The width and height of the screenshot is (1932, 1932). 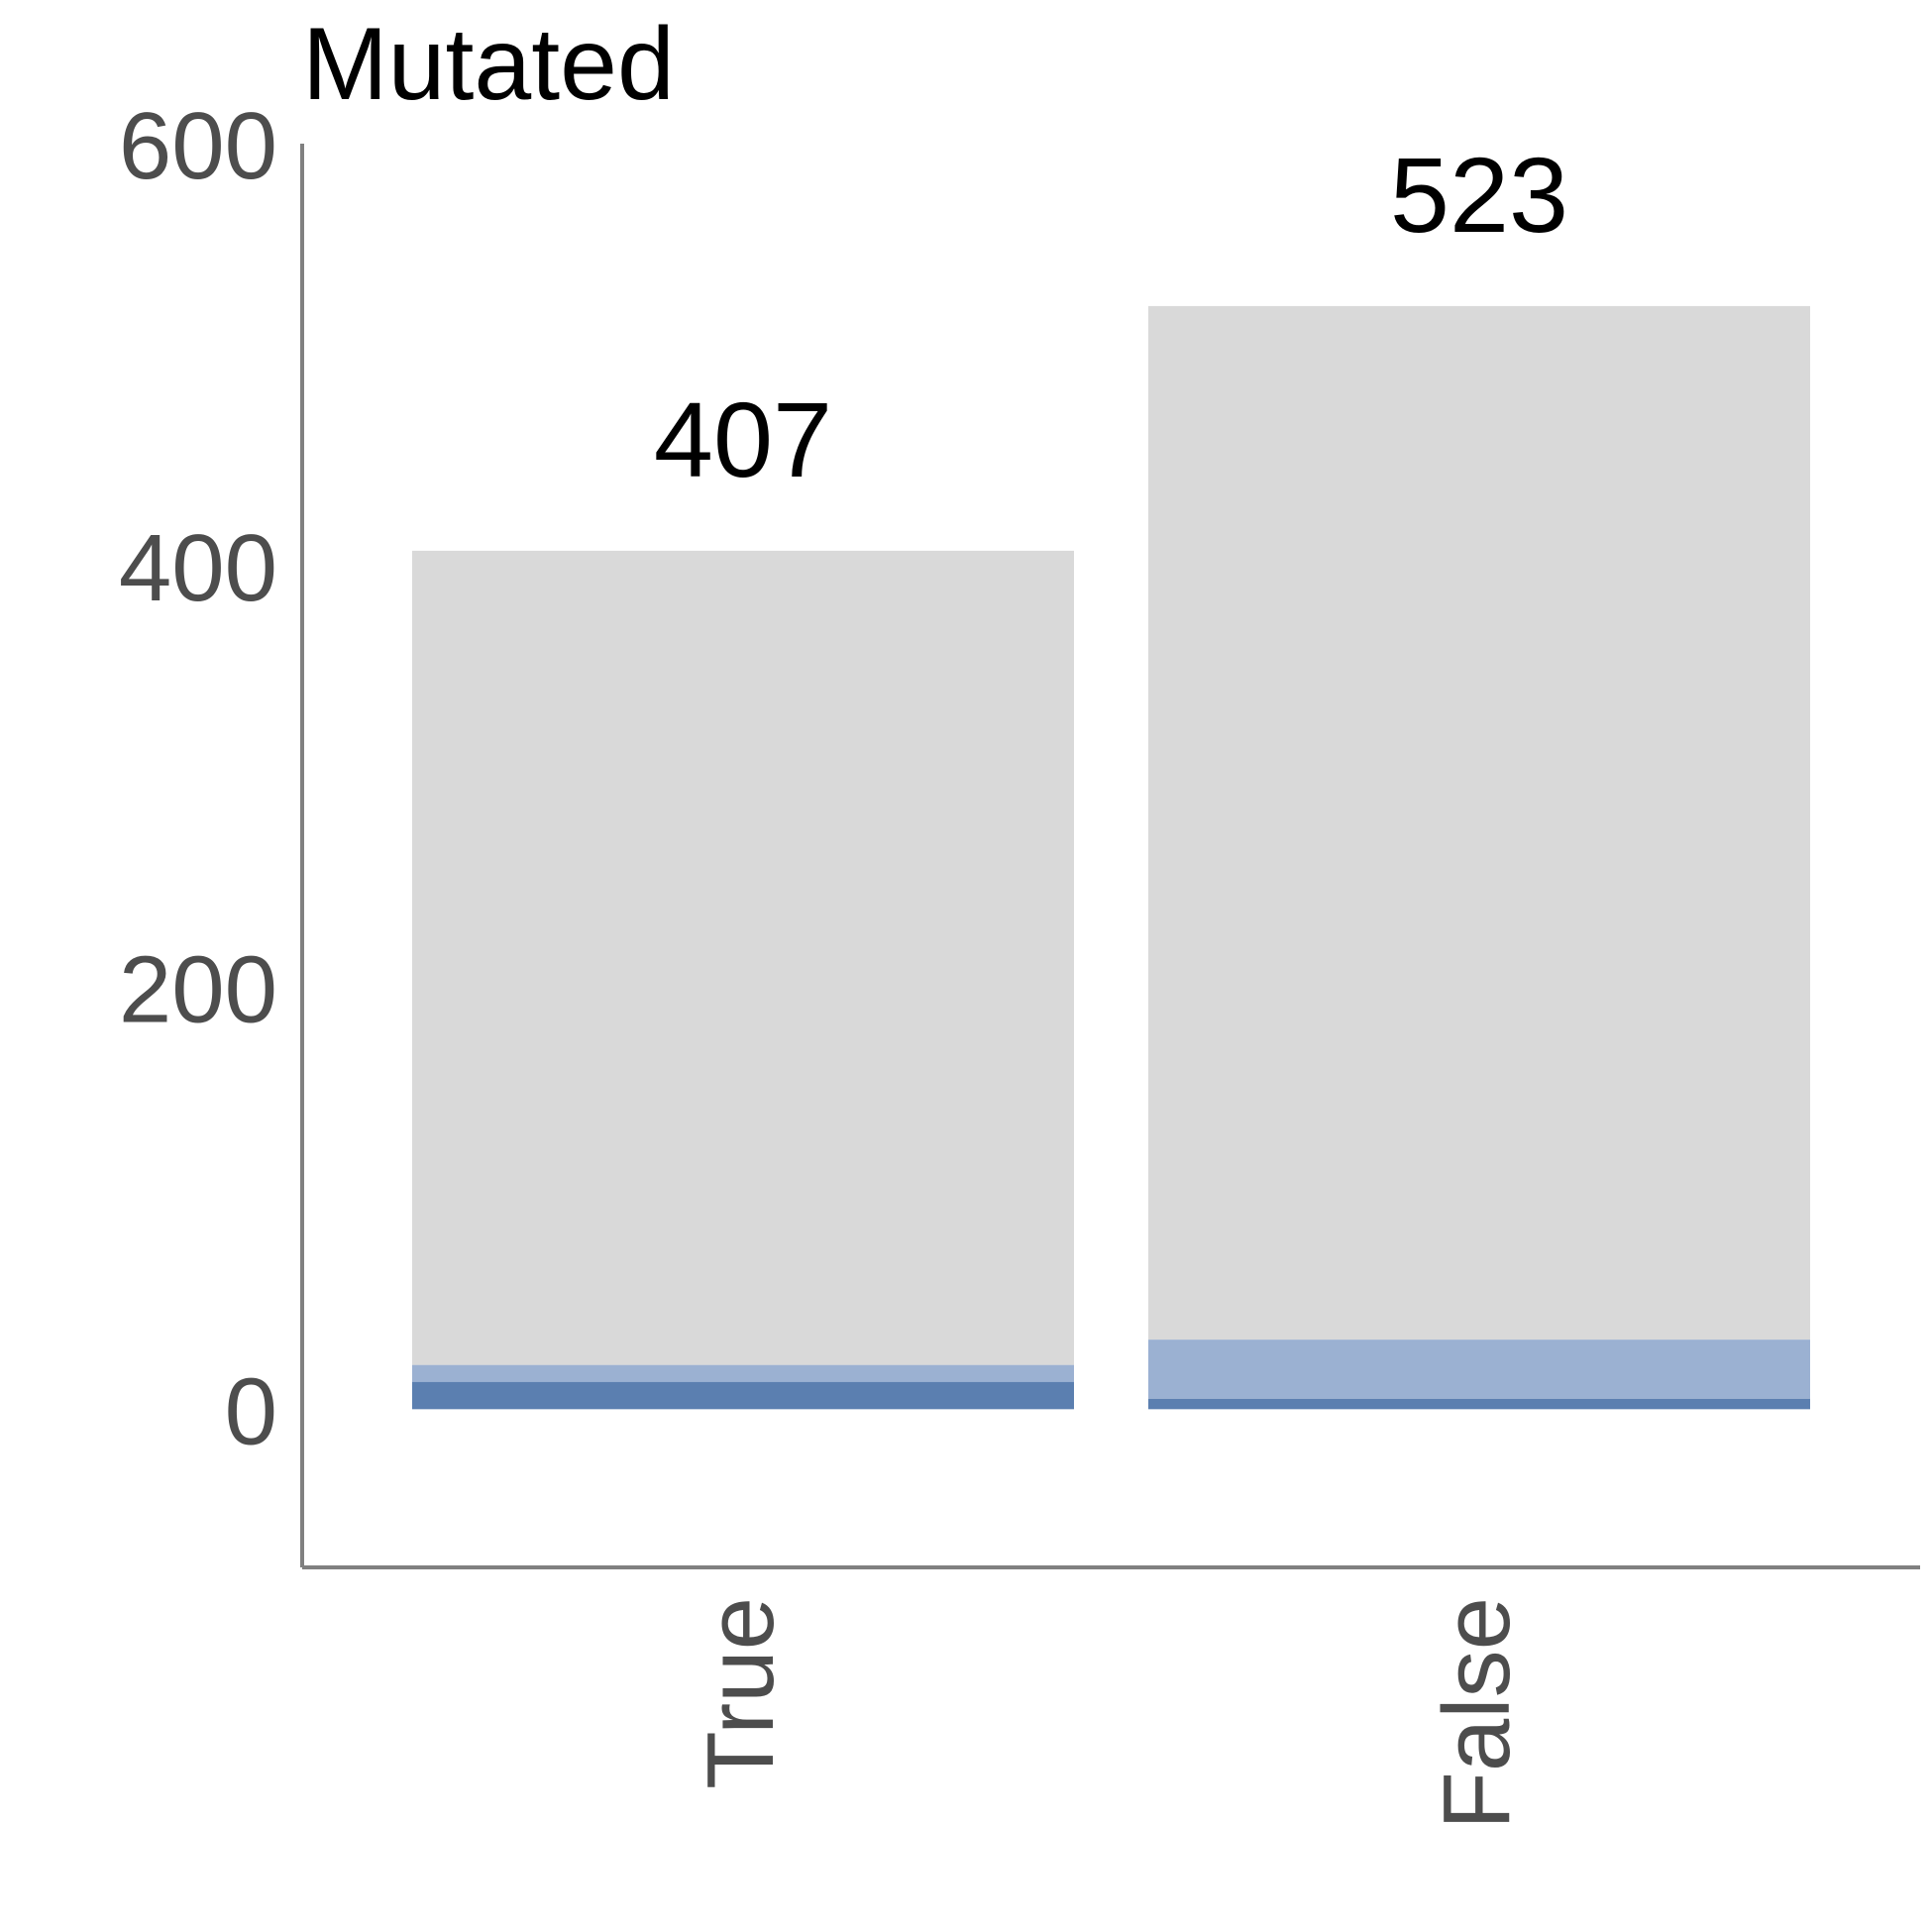 What do you see at coordinates (251, 1411) in the screenshot?
I see `y-tick-label: 0` at bounding box center [251, 1411].